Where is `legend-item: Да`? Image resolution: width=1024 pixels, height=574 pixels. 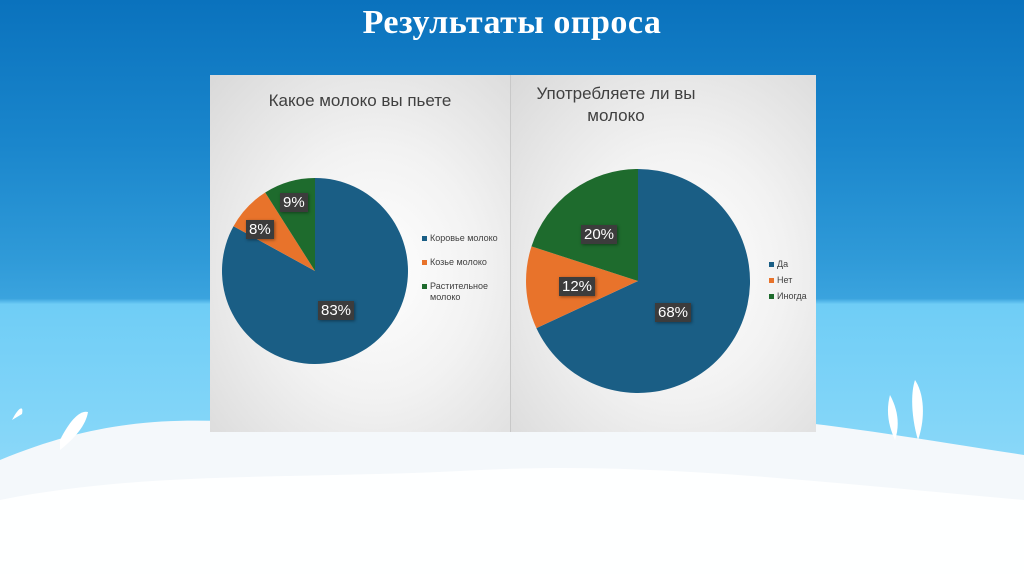 legend-item: Да is located at coordinates (788, 264).